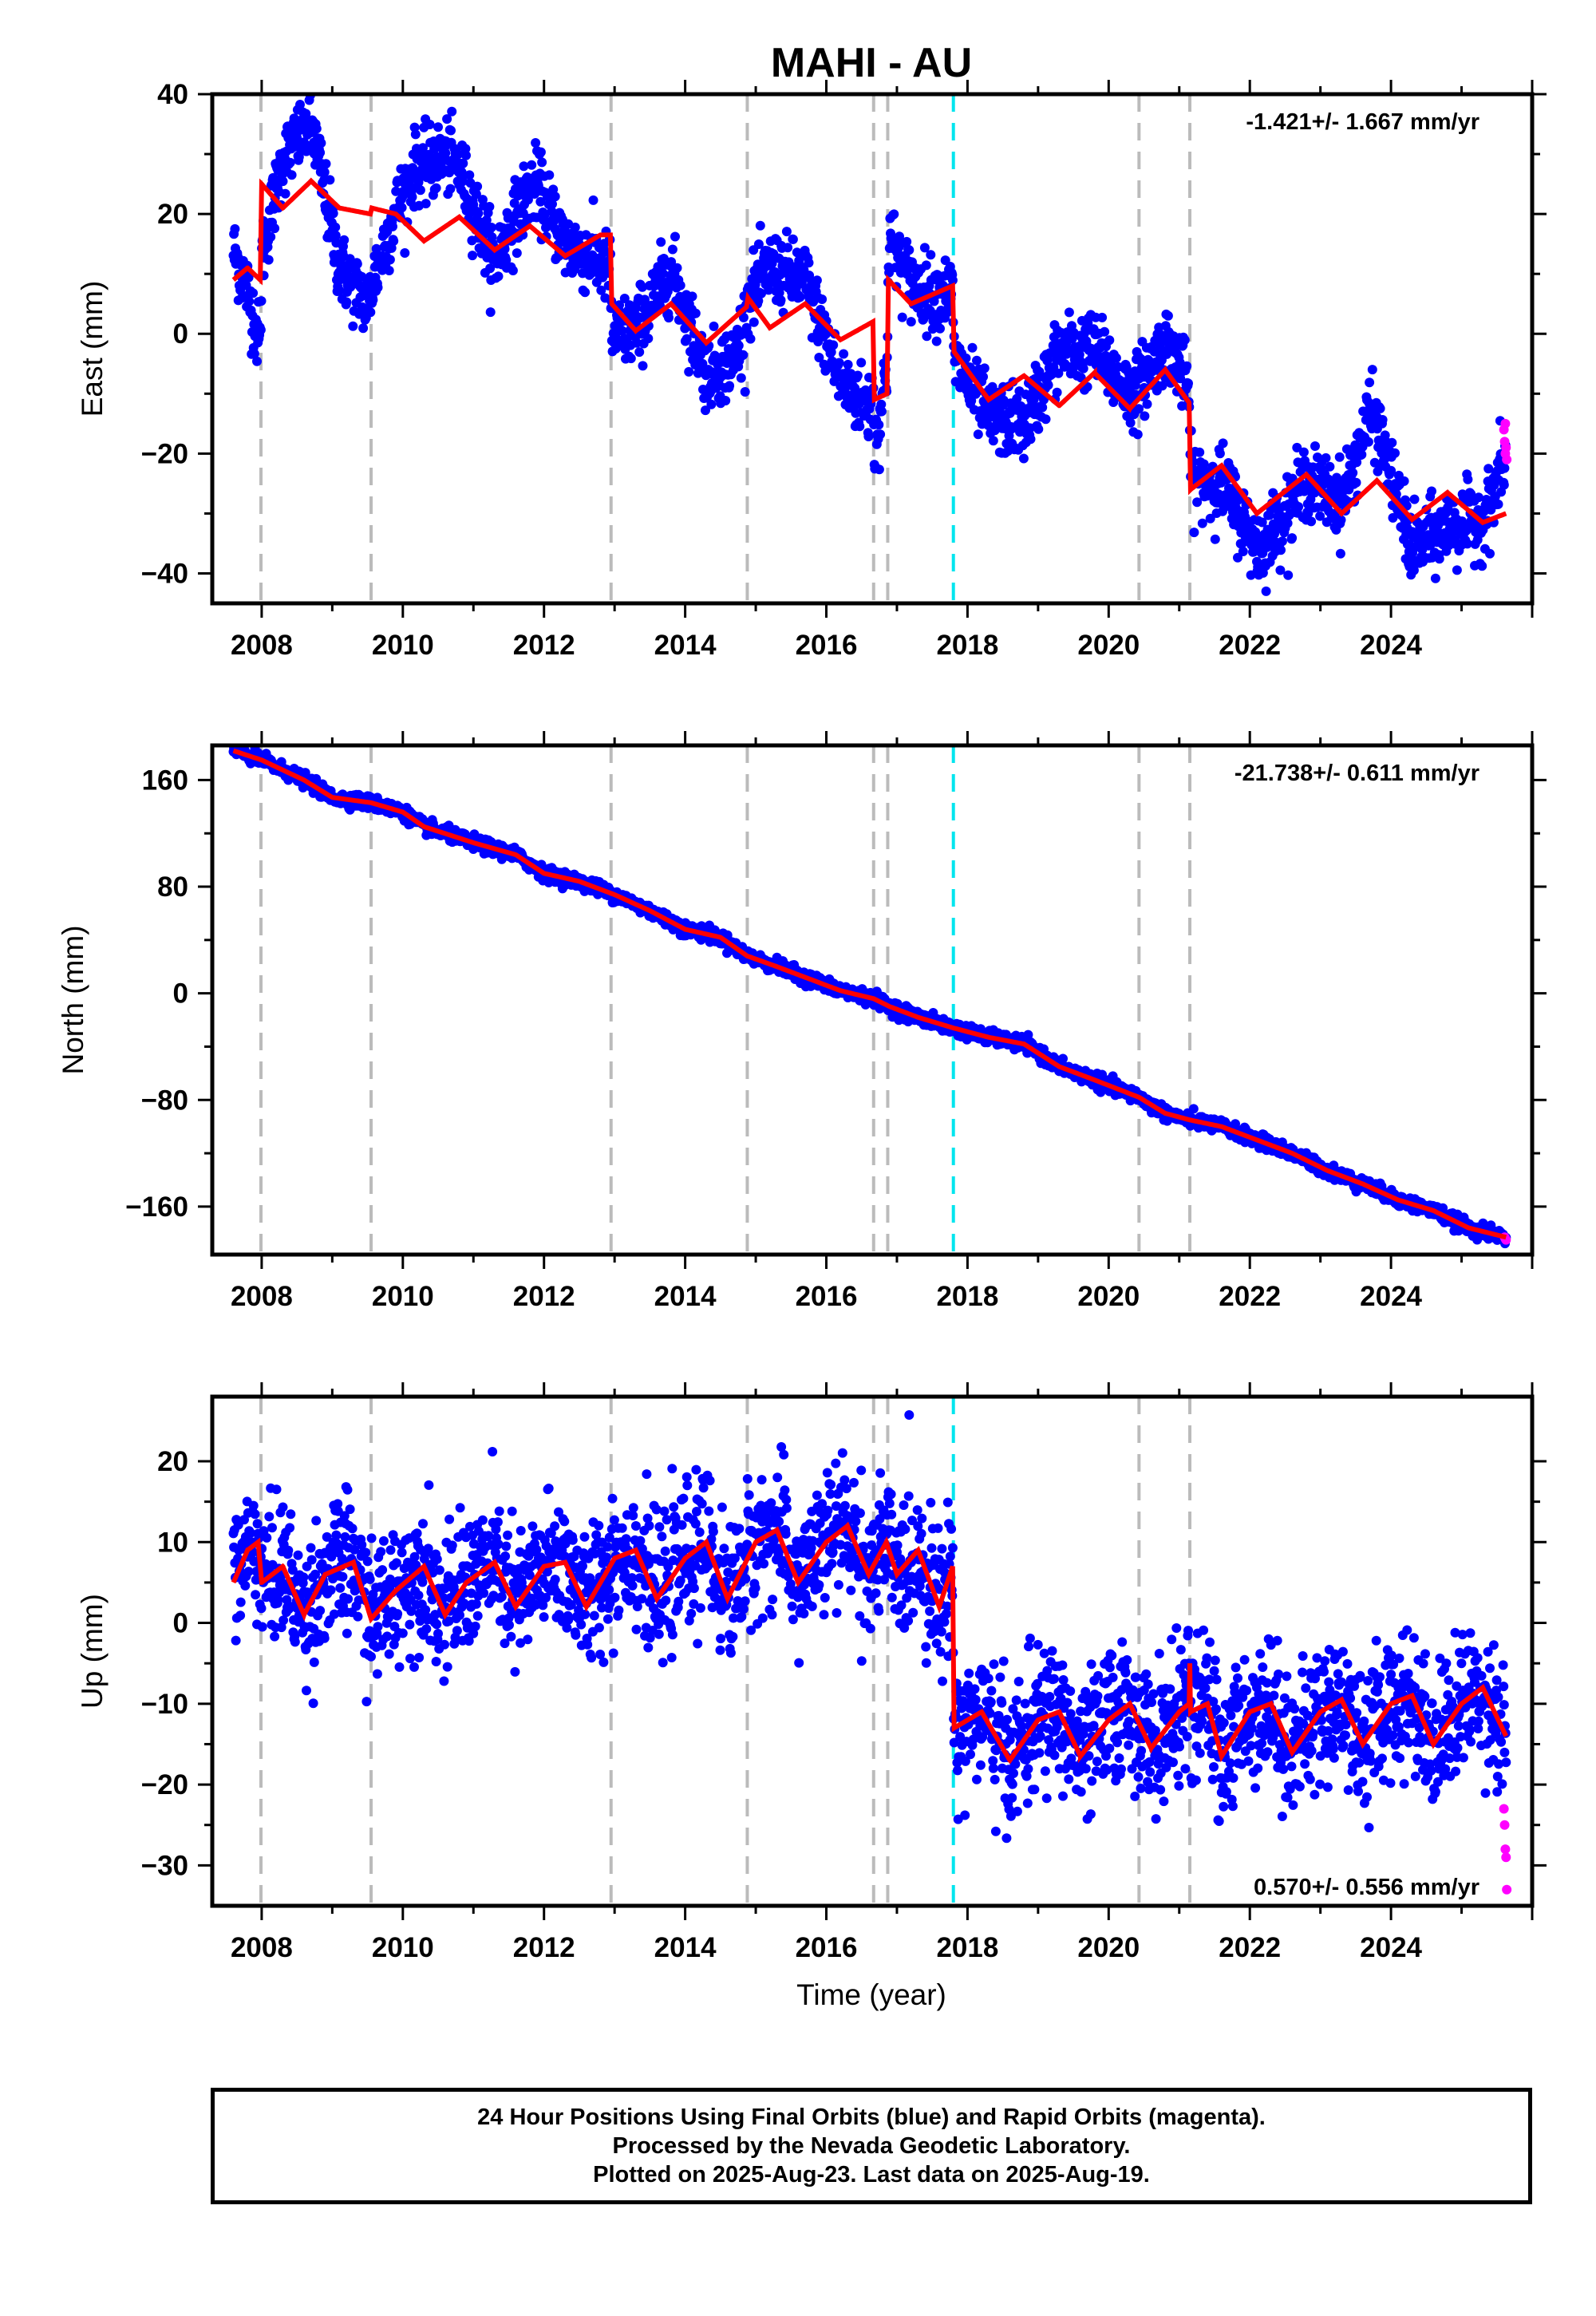 The height and width of the screenshot is (2316, 1596). I want to click on rapid-orbit-point, so click(1506, 448).